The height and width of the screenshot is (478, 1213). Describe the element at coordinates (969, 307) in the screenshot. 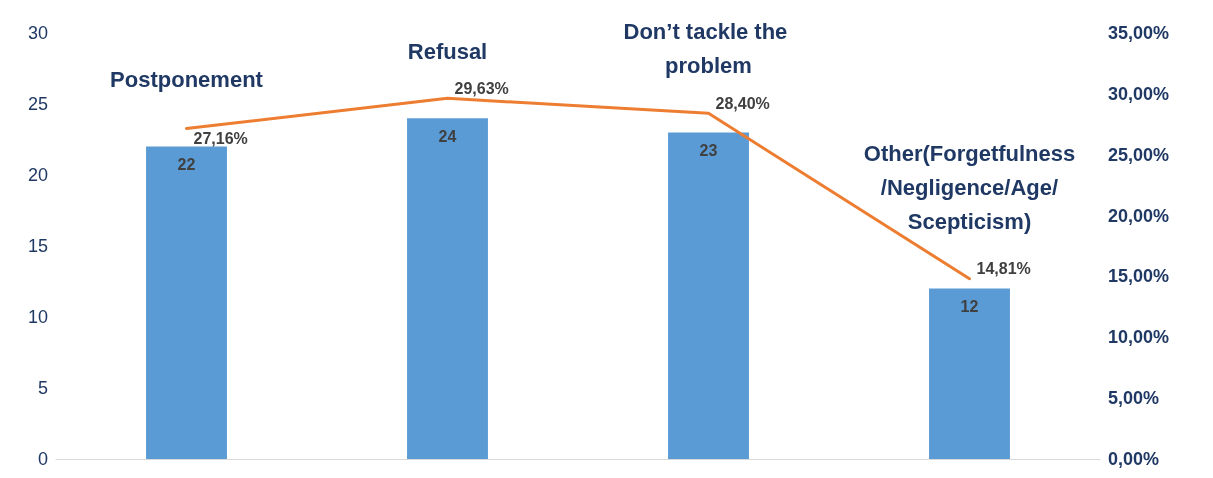

I see `data-label: 12` at that location.